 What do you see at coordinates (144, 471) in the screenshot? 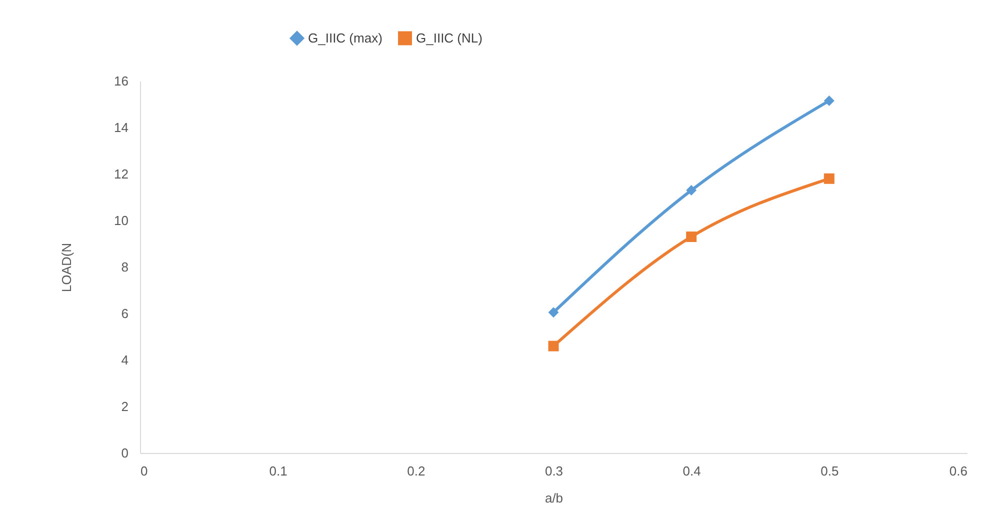
I see `x-tick-label: 0` at bounding box center [144, 471].